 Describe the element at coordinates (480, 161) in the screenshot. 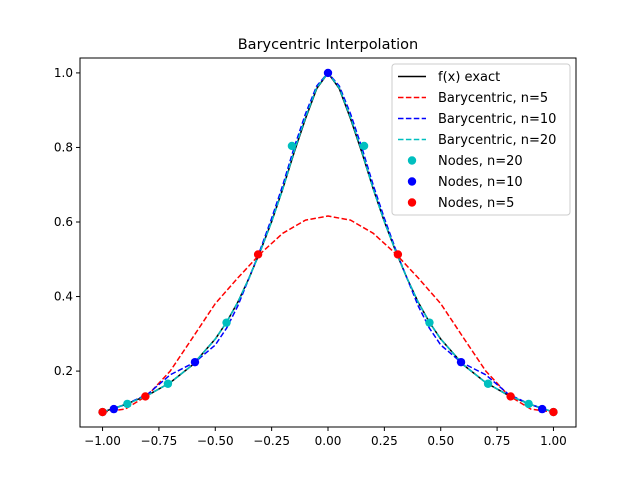

I see `legend-label-nodes-n-20: Nodes, n=20` at that location.